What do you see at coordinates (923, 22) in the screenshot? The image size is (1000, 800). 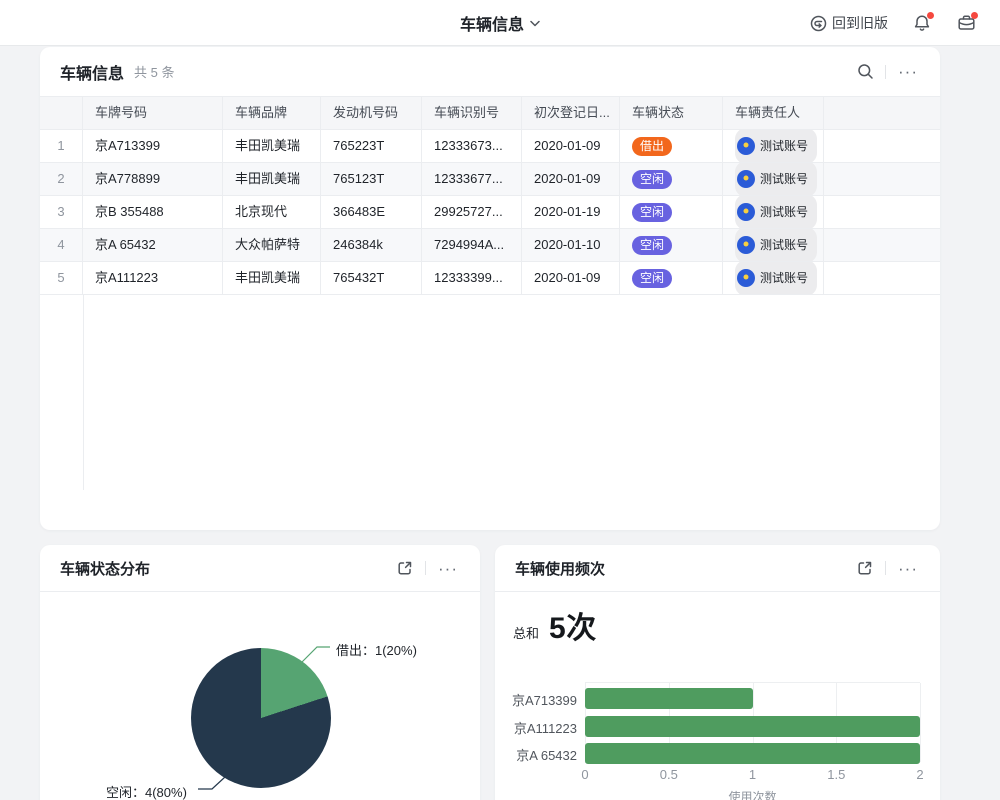 I see `notification-bell-button` at bounding box center [923, 22].